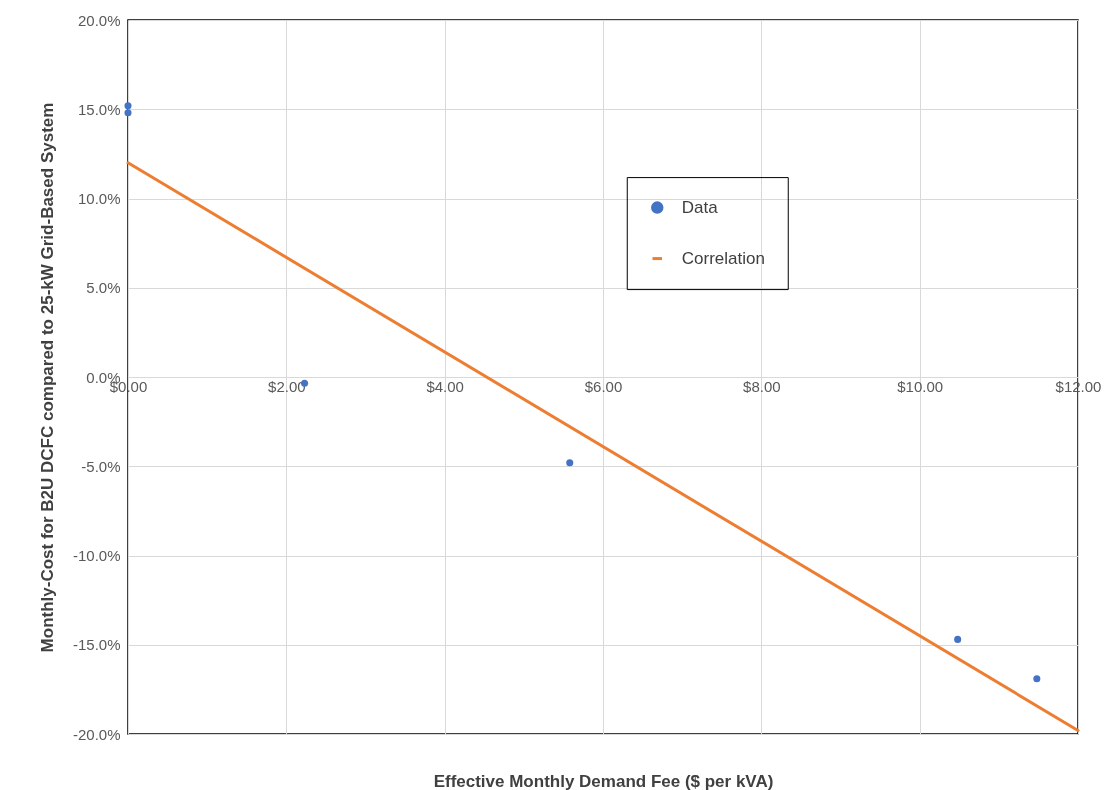  I want to click on x-tick-label: $8.00, so click(762, 386).